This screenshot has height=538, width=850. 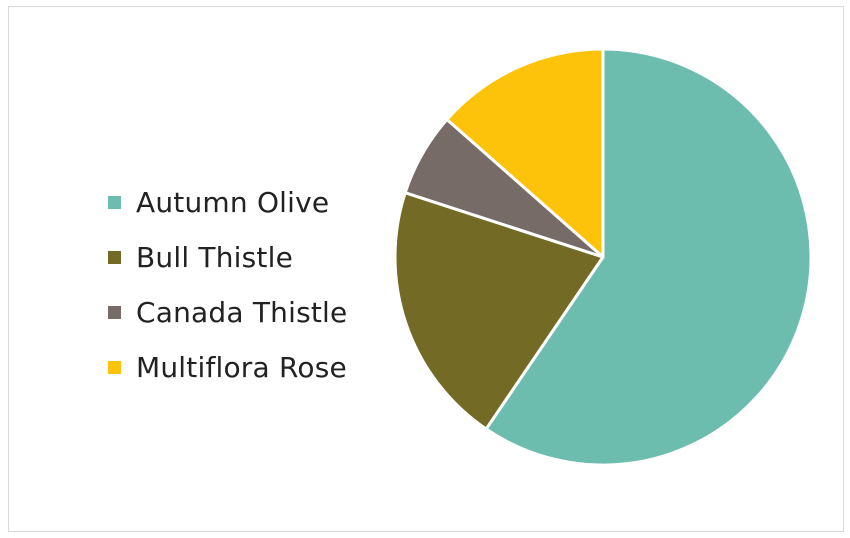 What do you see at coordinates (499, 311) in the screenshot?
I see `pie-slice-bull-thistle` at bounding box center [499, 311].